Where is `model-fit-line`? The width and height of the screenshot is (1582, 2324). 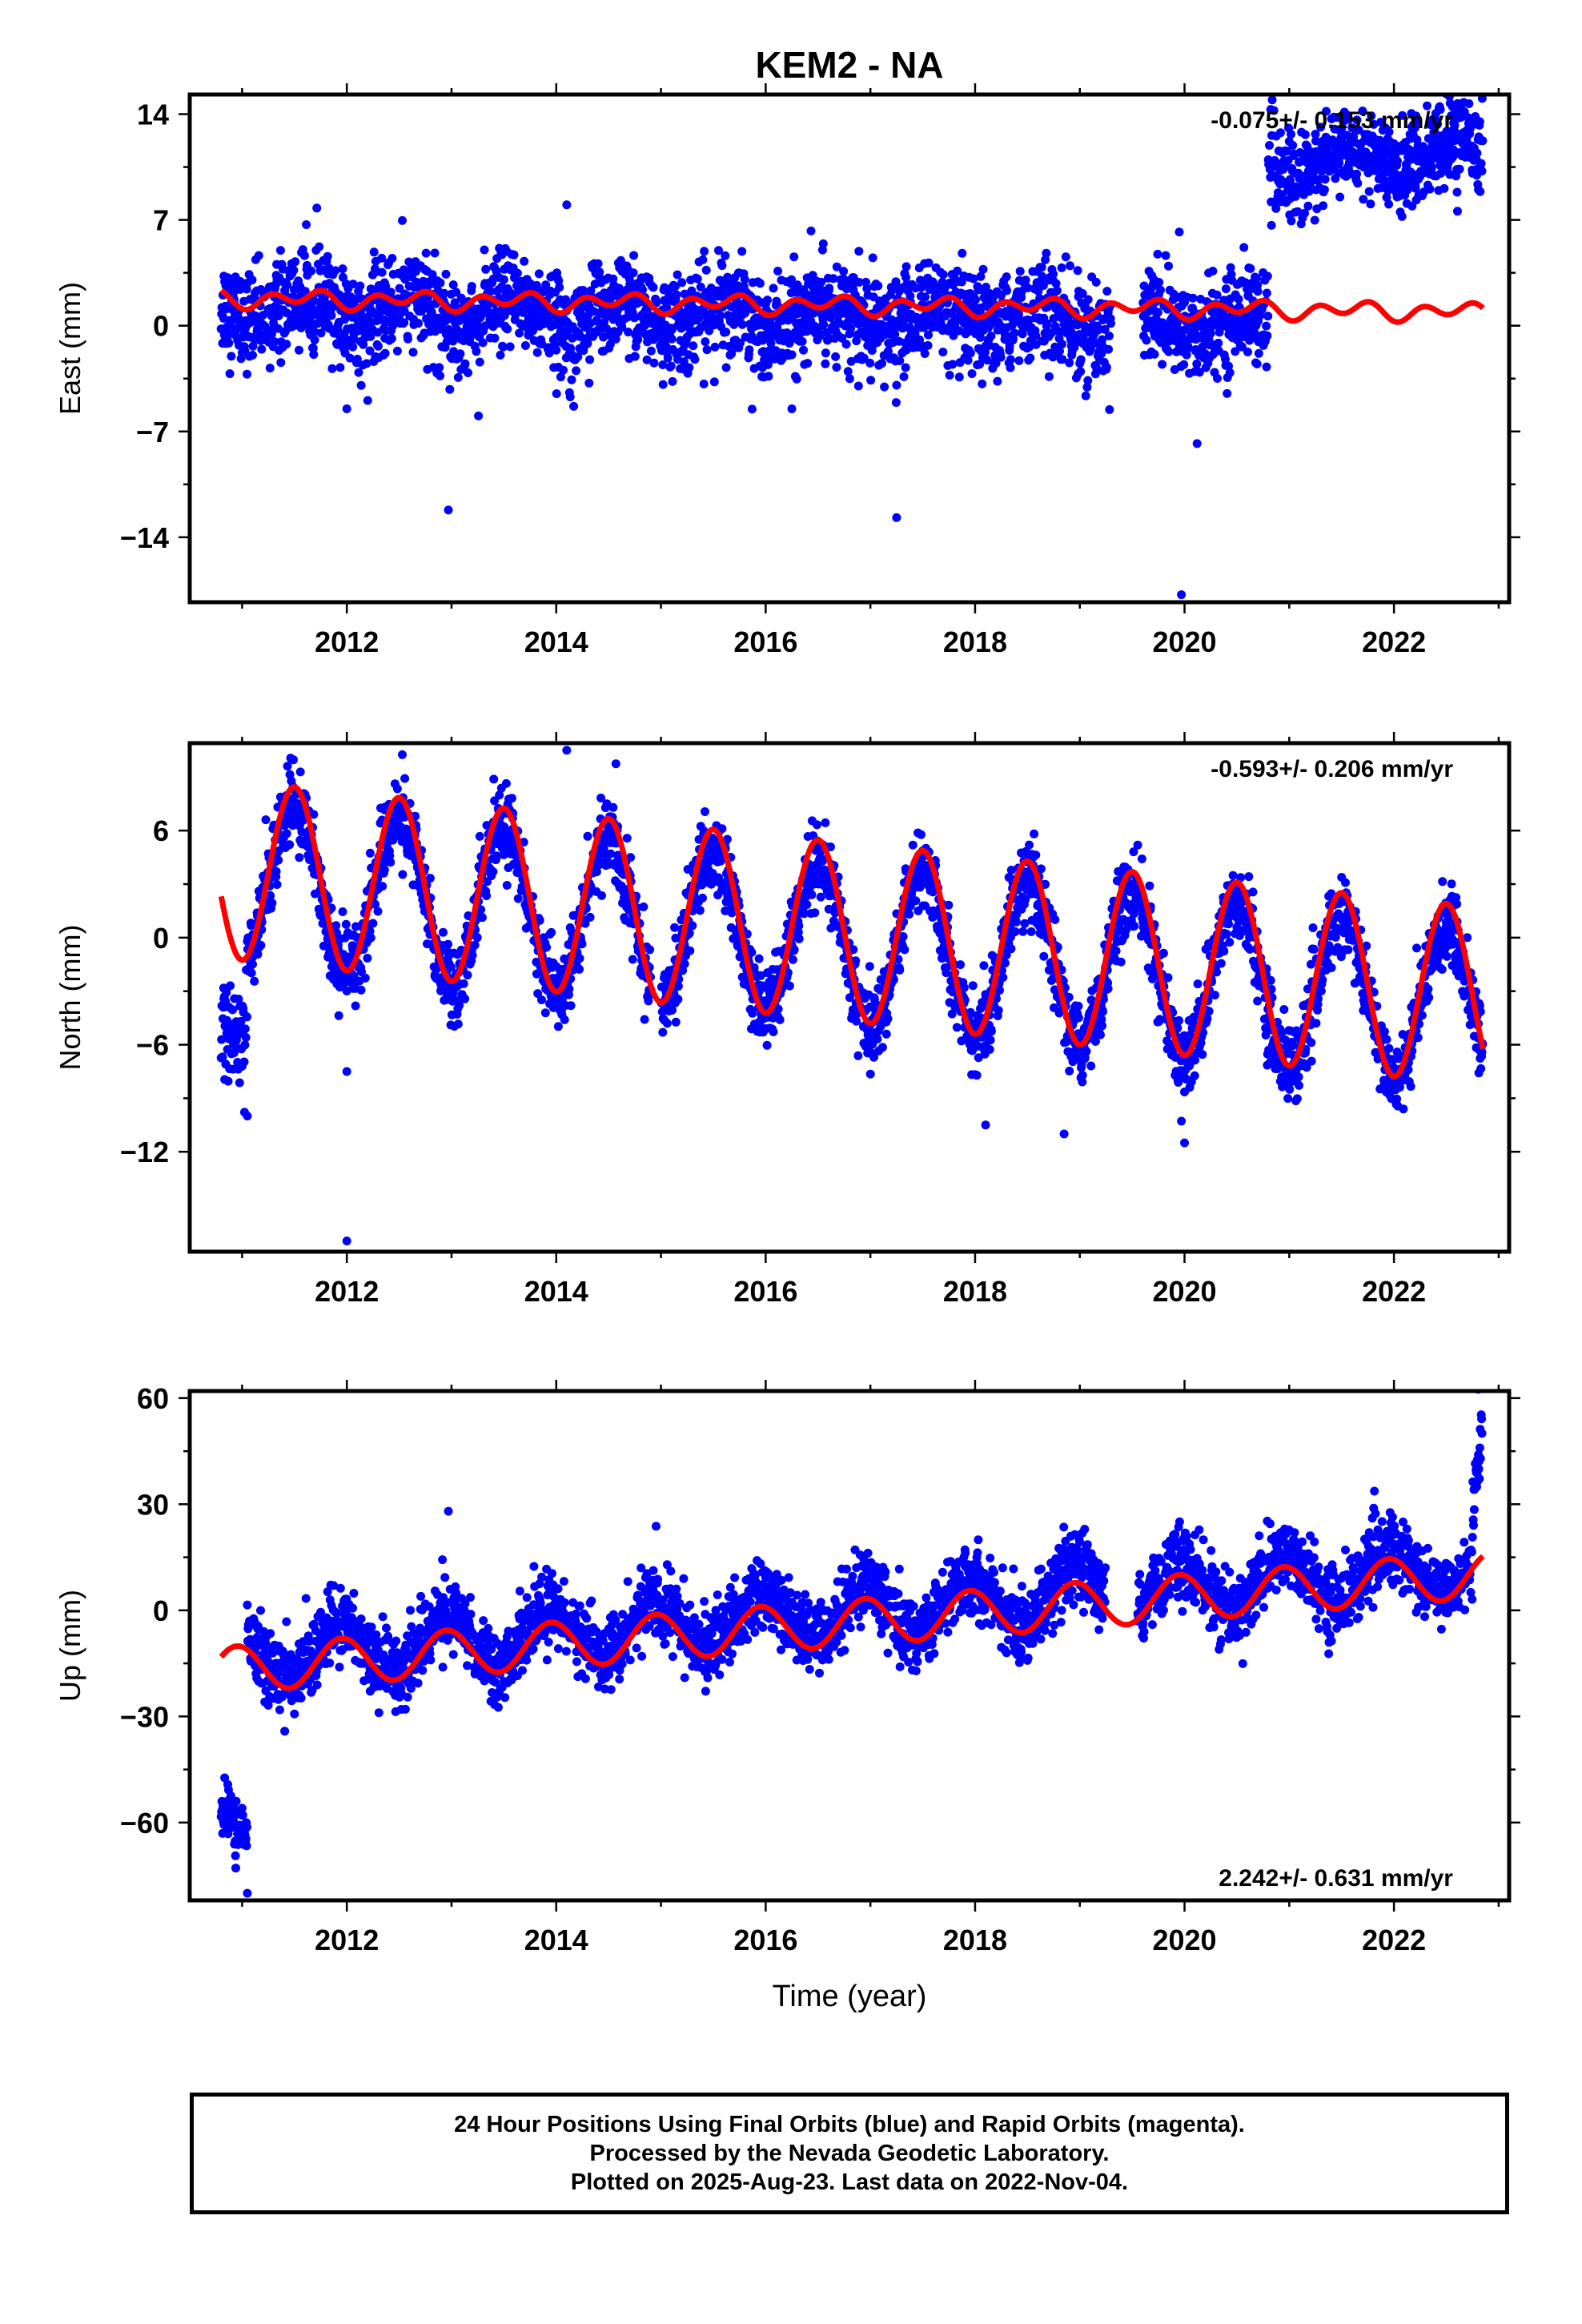
model-fit-line is located at coordinates (852, 306).